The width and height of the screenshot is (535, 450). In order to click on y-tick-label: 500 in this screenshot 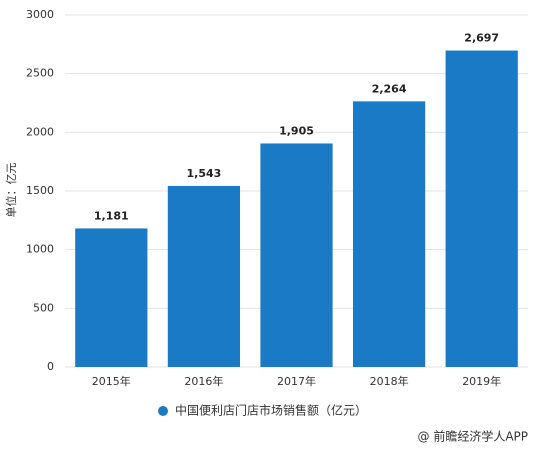, I will do `click(43, 307)`.